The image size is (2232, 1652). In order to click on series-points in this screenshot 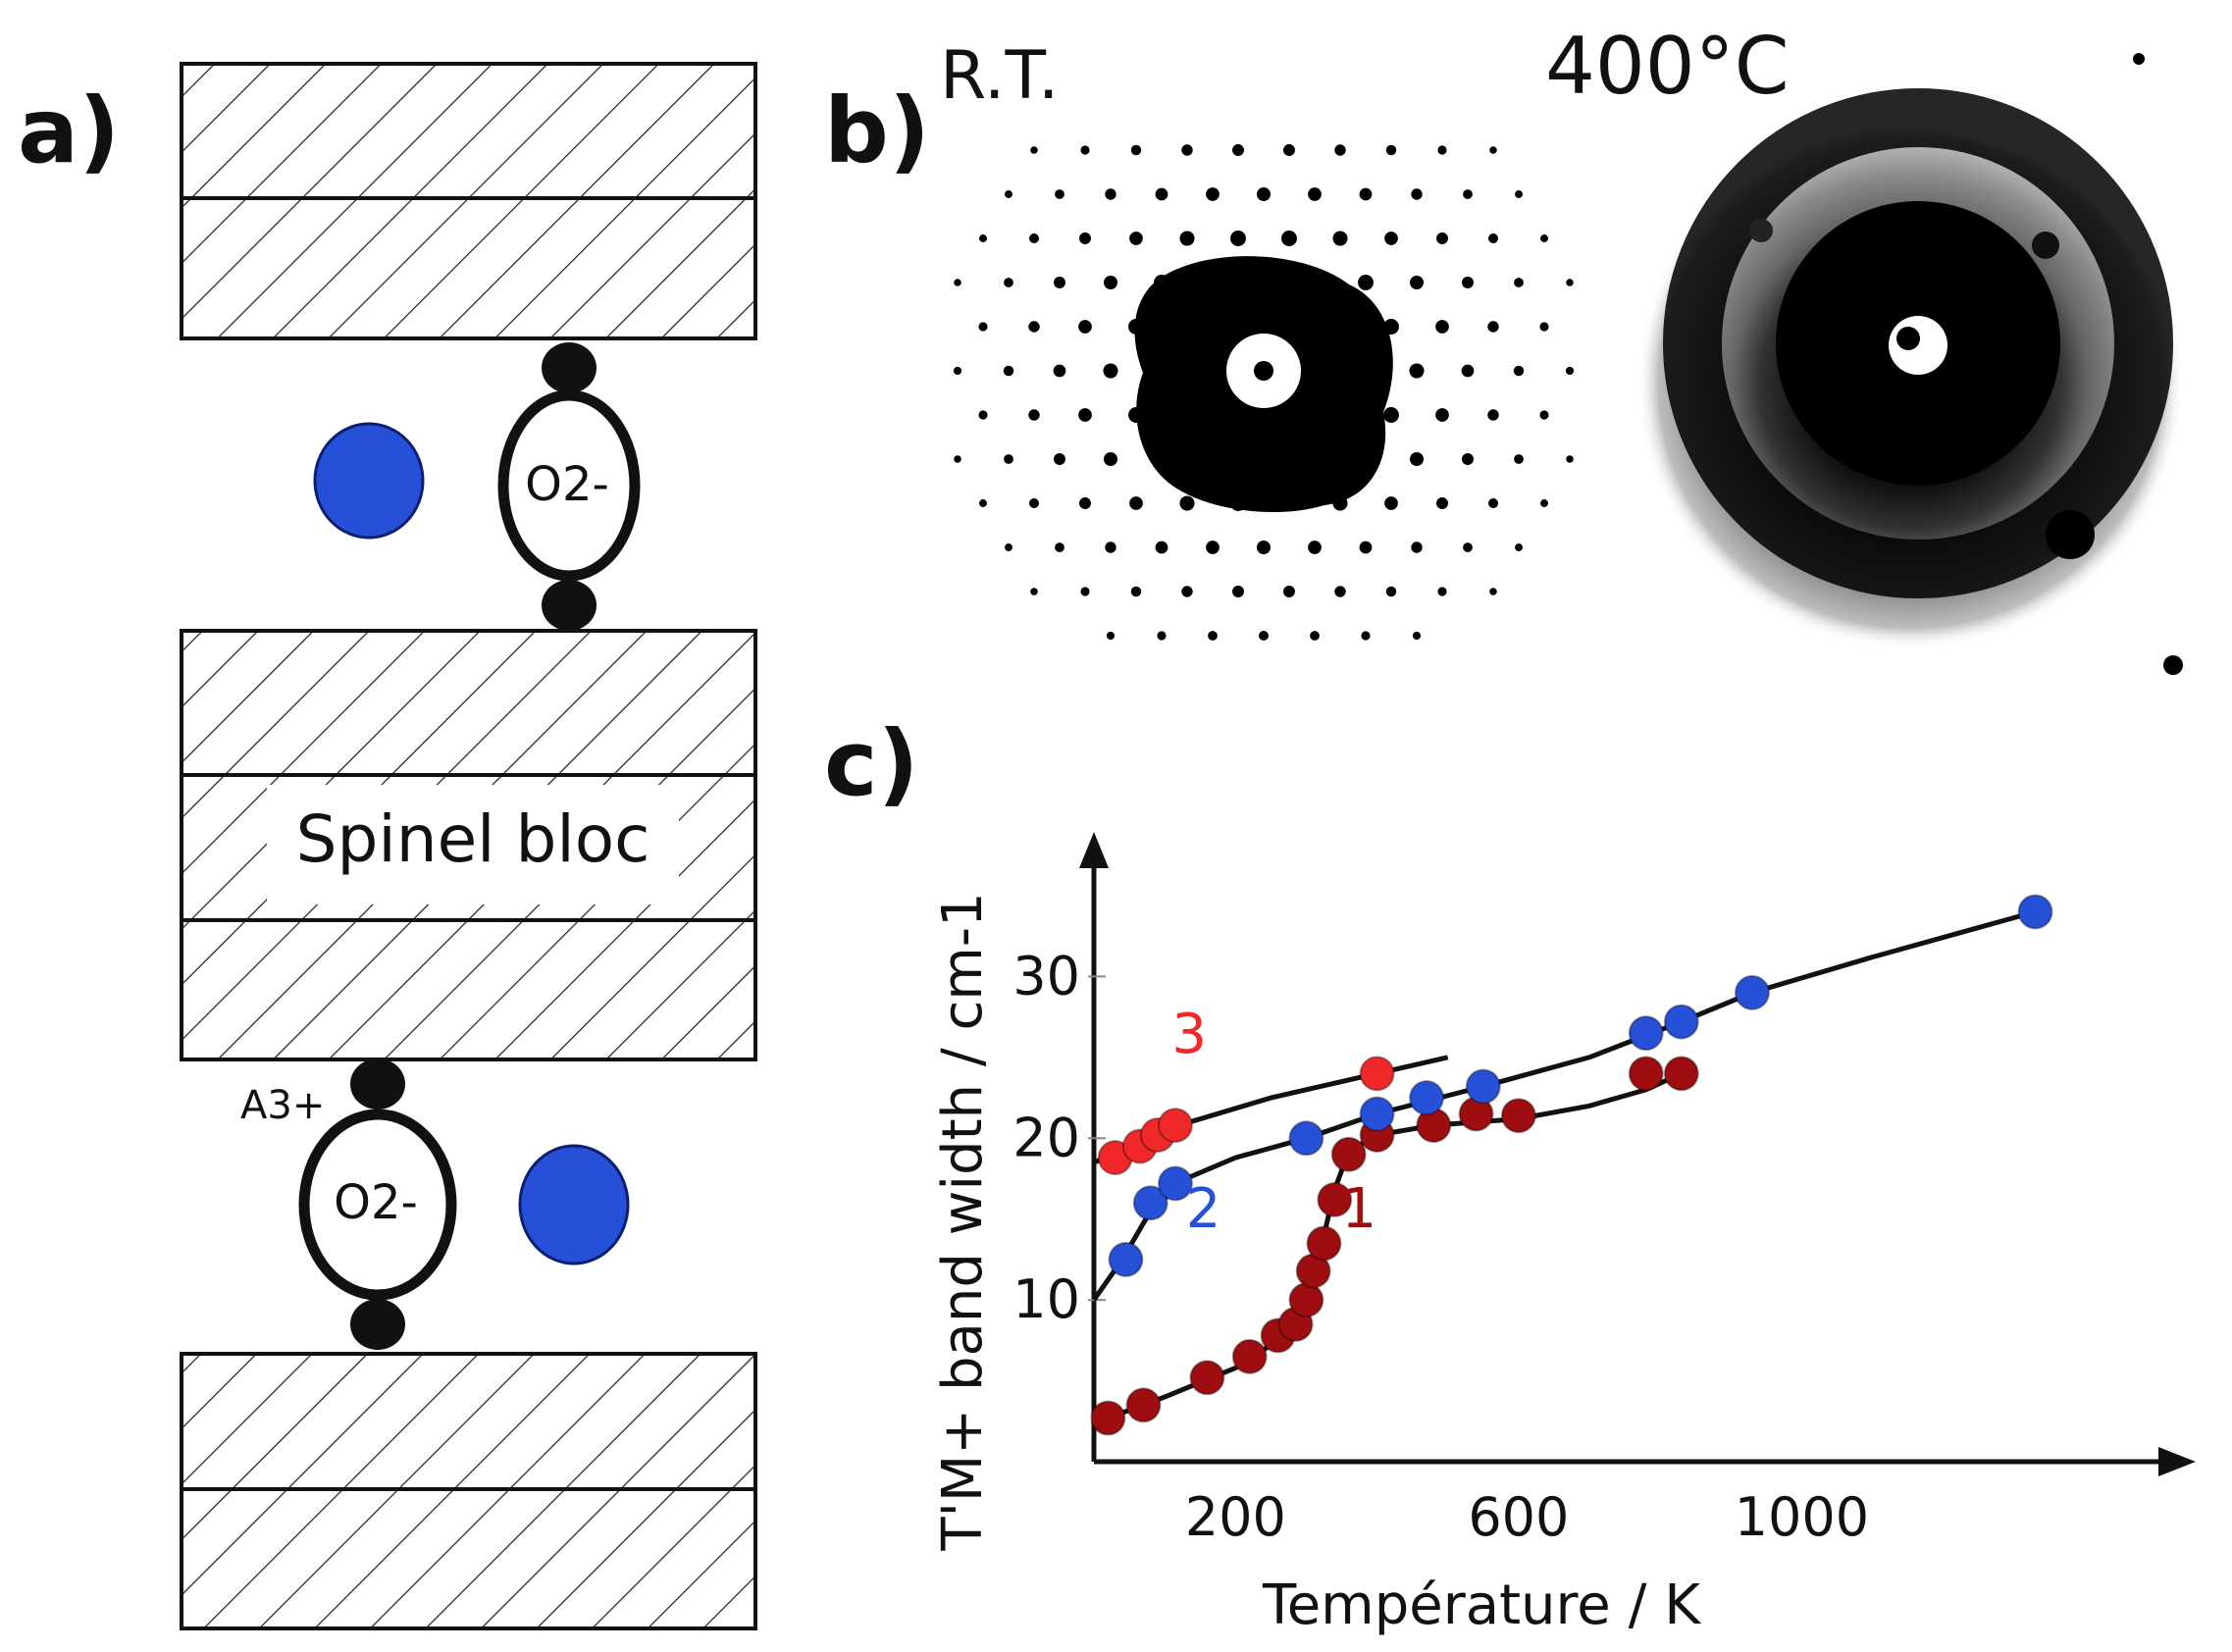, I will do `click(1571, 1165)`.